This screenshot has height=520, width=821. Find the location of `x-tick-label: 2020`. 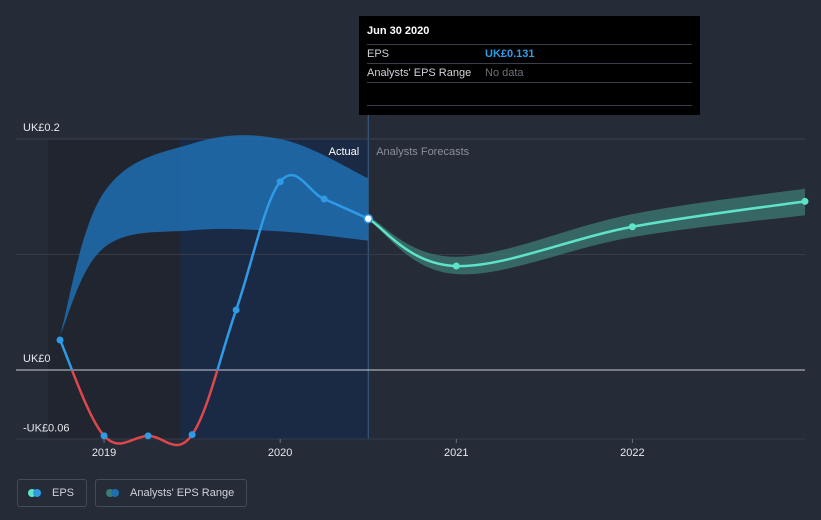

x-tick-label: 2020 is located at coordinates (280, 453).